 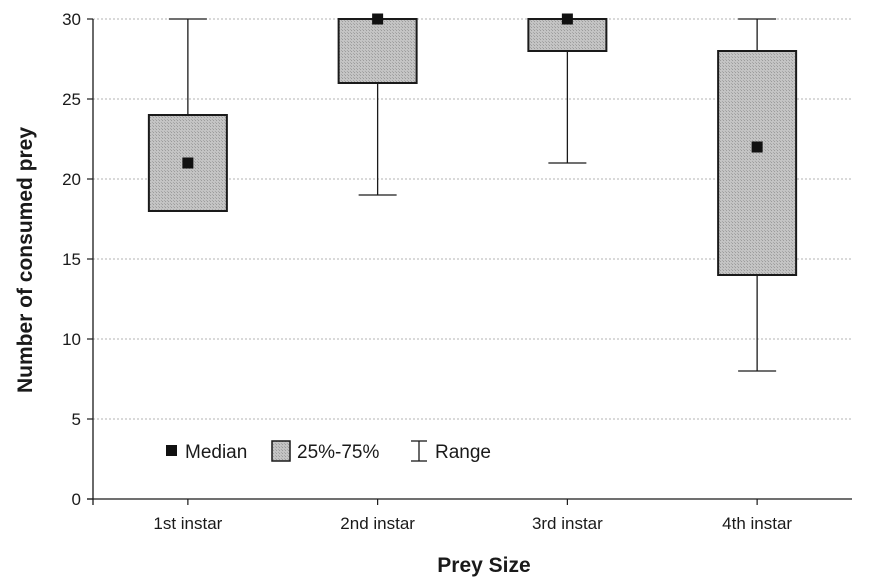 I want to click on x-tick-label: 4th instar, so click(x=757, y=523).